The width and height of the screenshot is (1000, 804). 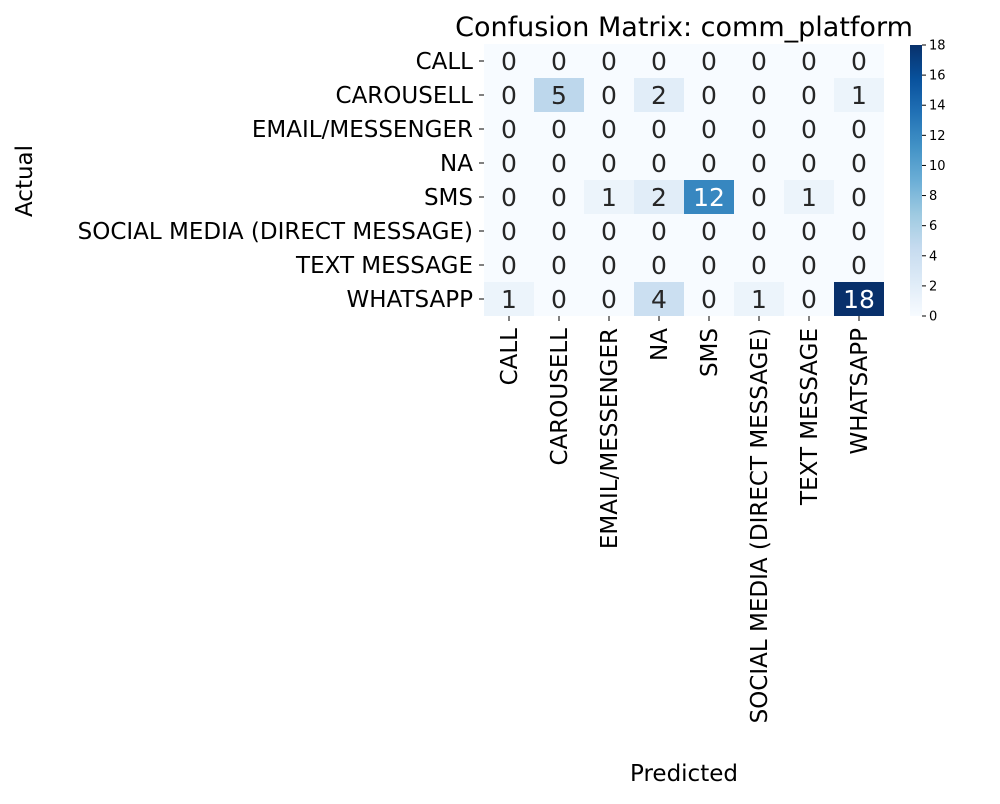 I want to click on colorbar-tick-label: 8, so click(x=933, y=196).